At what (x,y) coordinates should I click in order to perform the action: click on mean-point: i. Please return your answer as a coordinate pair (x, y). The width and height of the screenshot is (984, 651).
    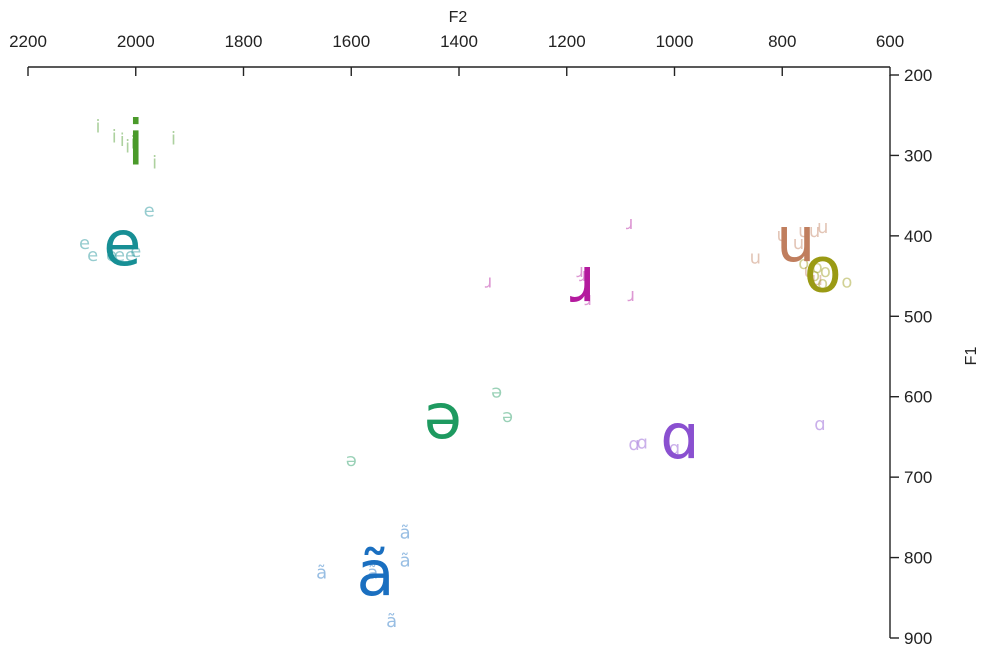
    Looking at the image, I should click on (135, 142).